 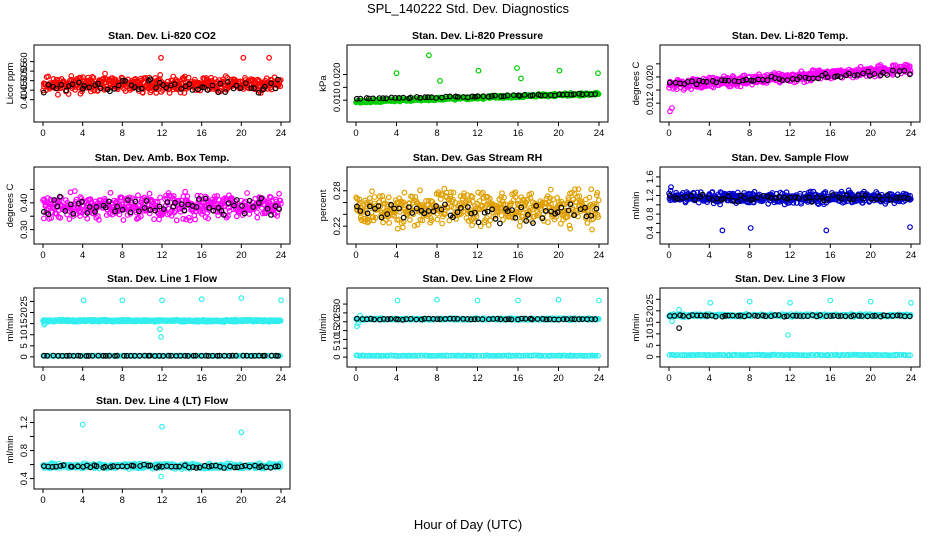 I want to click on panel-title: Stan. Dev. Li-820 CO2, so click(x=162, y=36).